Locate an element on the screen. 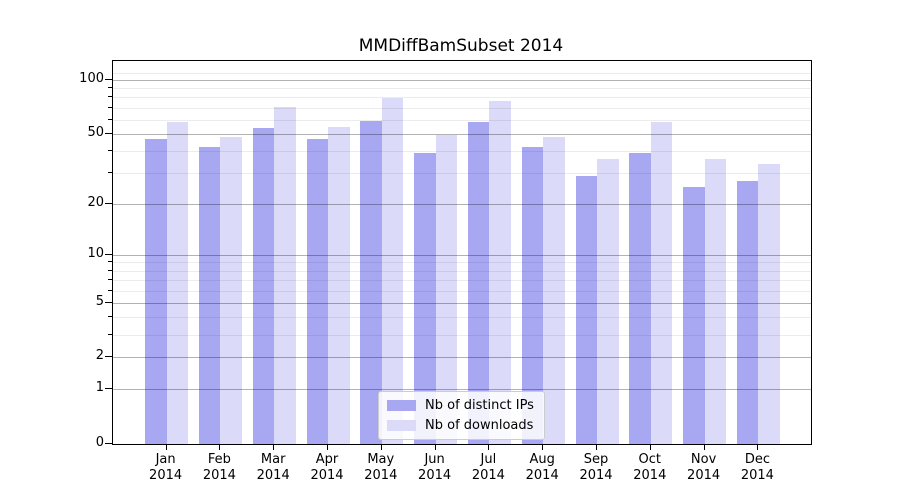 Image resolution: width=900 pixels, height=500 pixels. bar-distinct-ips-aug is located at coordinates (532, 295).